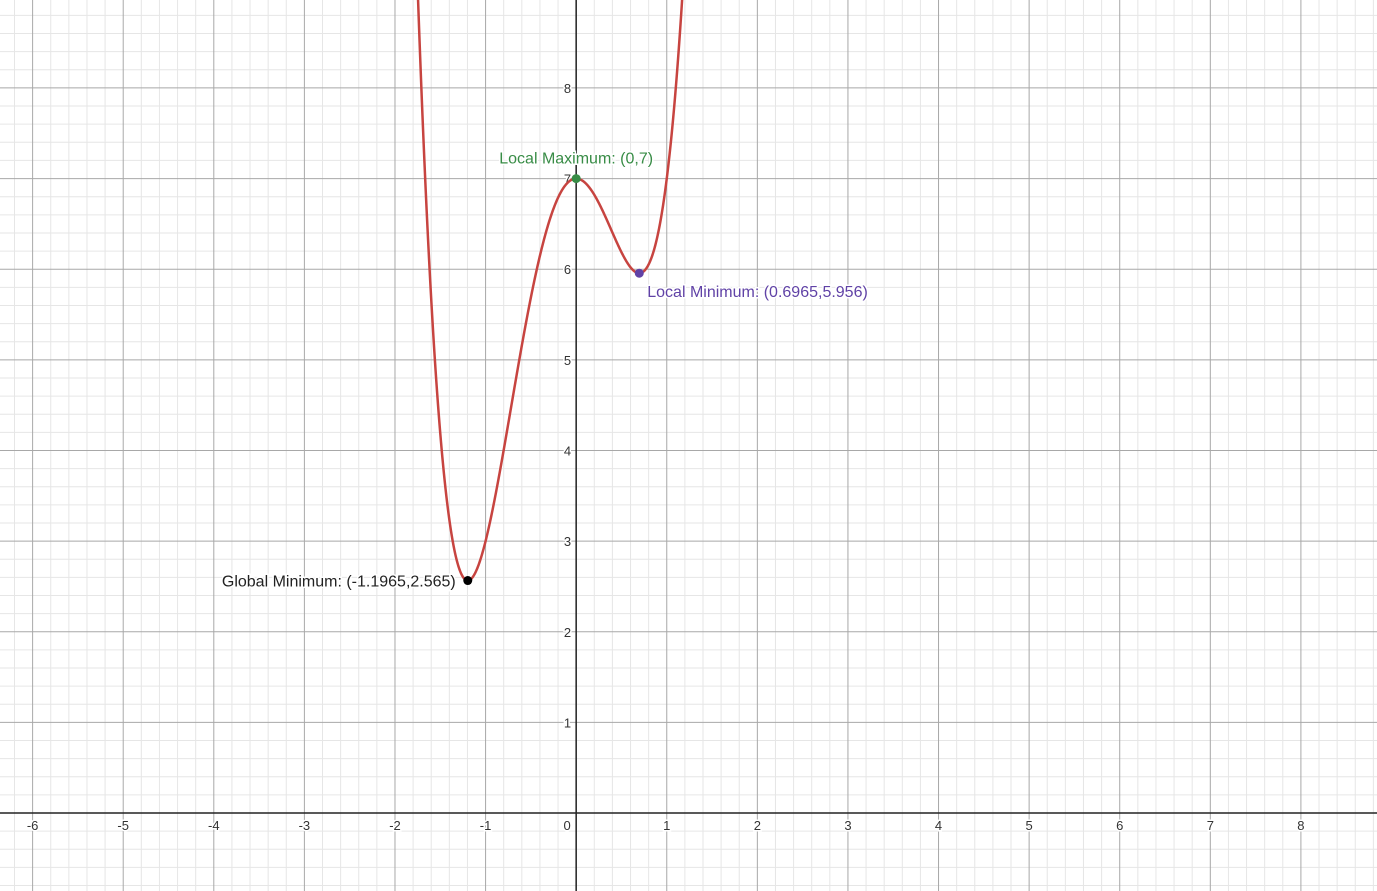  What do you see at coordinates (567, 632) in the screenshot?
I see `y-tick-label: 2` at bounding box center [567, 632].